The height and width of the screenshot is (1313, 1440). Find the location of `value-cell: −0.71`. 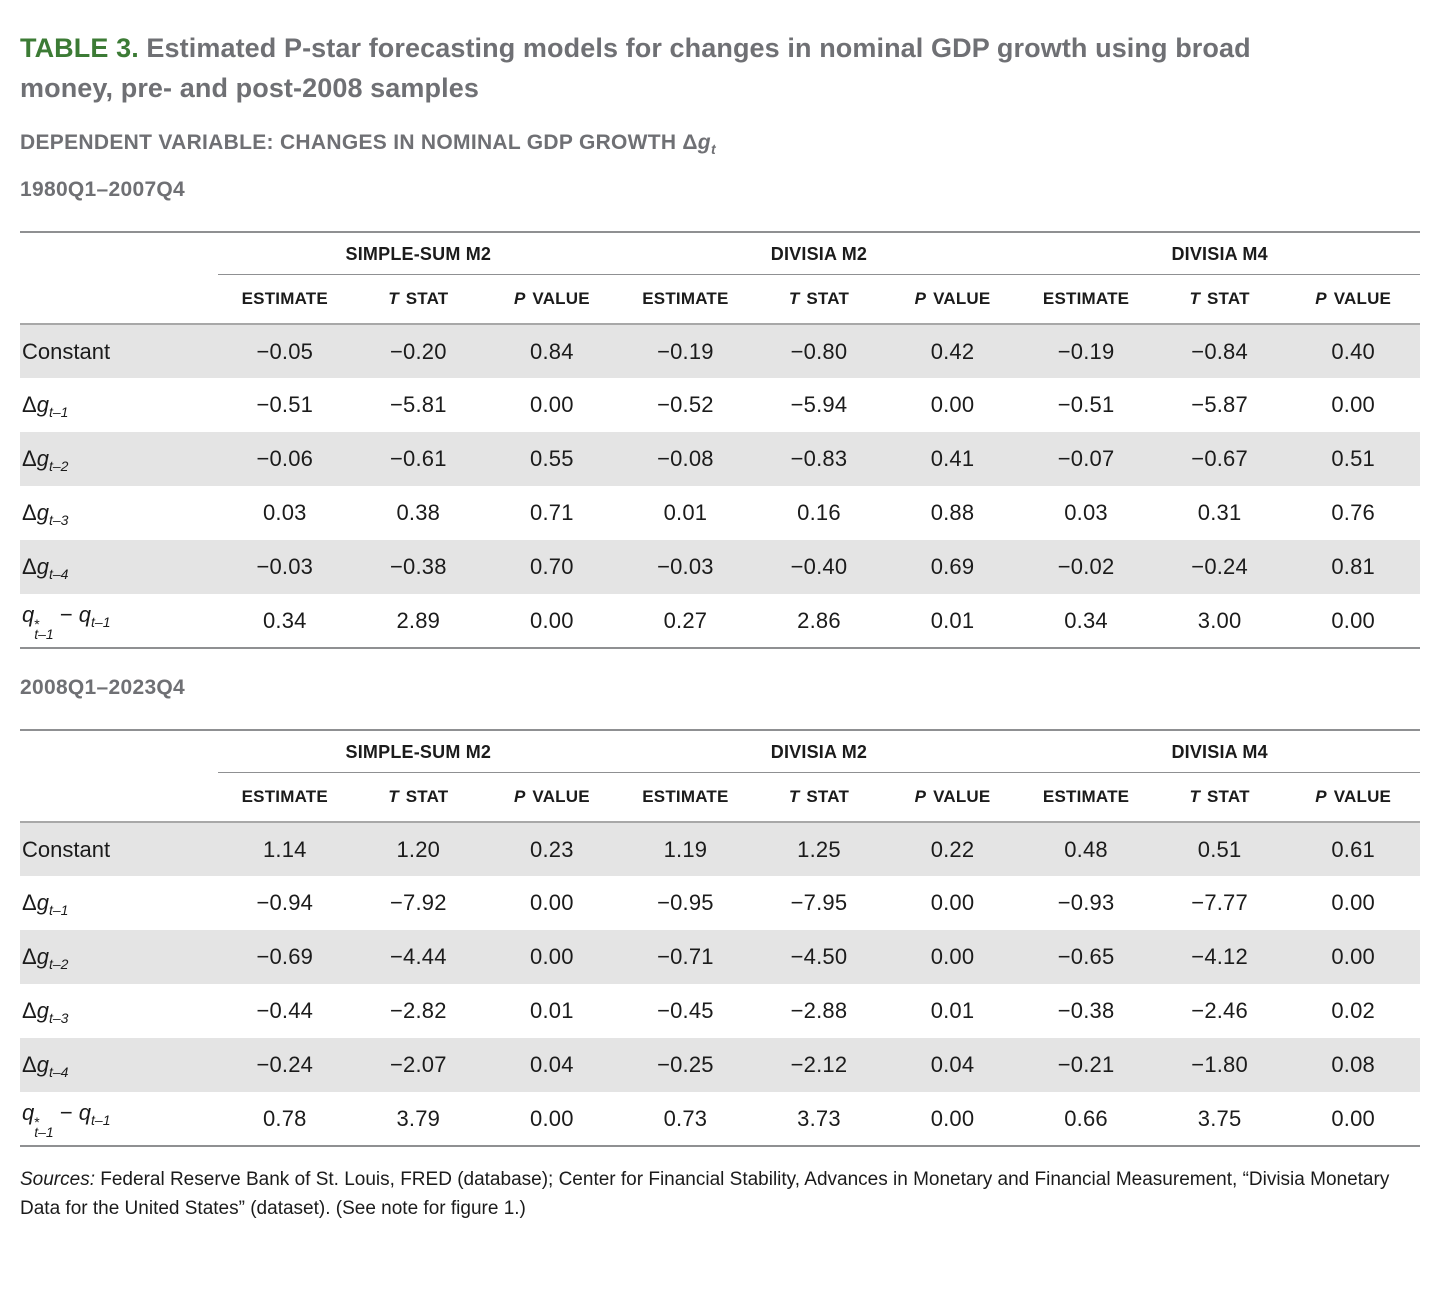

value-cell: −0.71 is located at coordinates (685, 956).